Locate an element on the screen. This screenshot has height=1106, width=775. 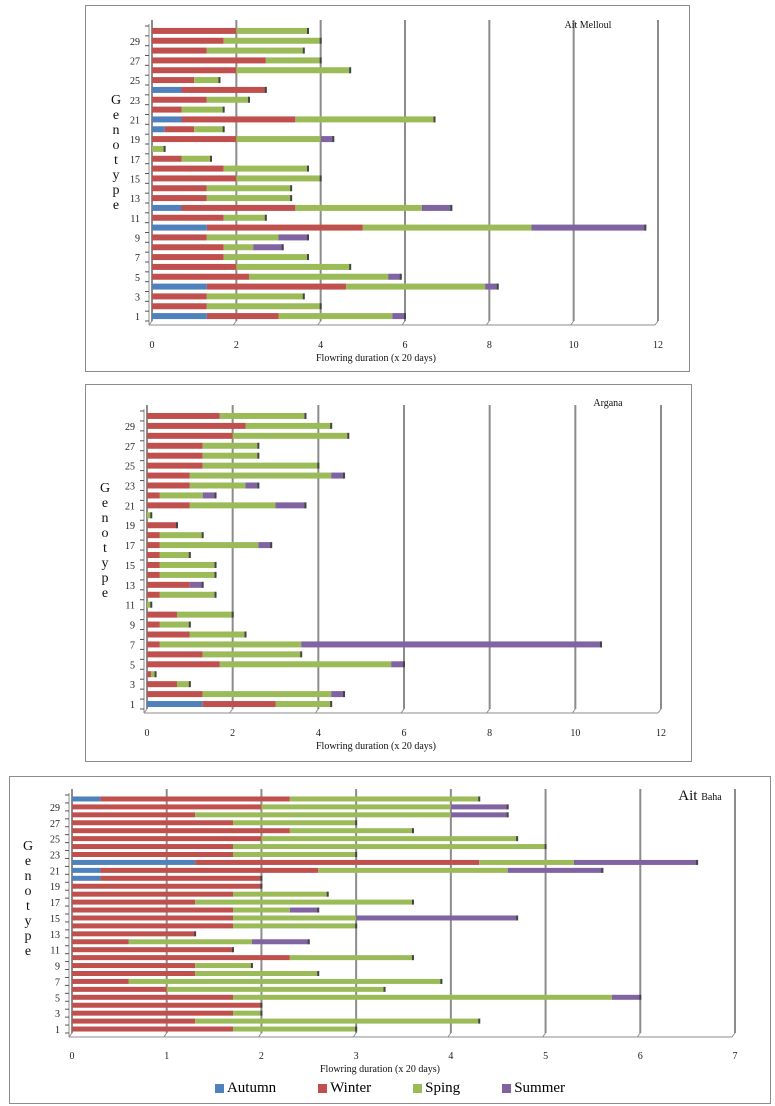
x-tick-label: 1 is located at coordinates (166, 1056).